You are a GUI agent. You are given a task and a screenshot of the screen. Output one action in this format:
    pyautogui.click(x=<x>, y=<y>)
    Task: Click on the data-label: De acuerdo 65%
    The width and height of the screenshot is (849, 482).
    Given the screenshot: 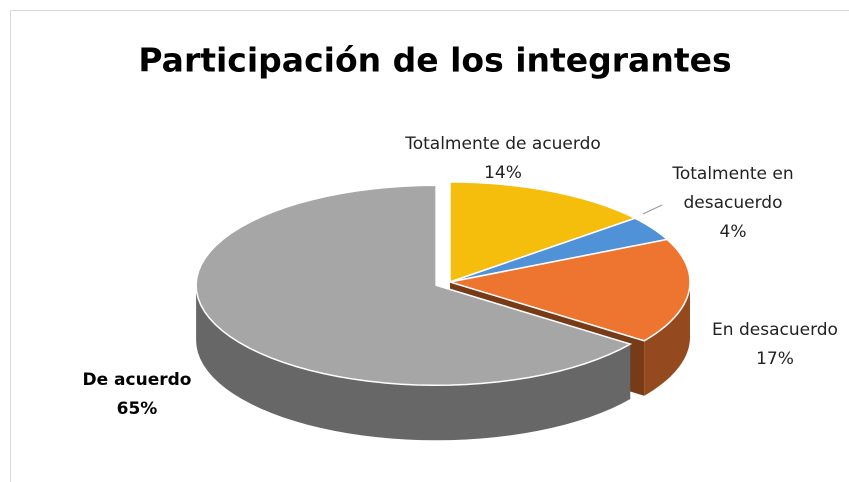 What is the action you would take?
    pyautogui.click(x=137, y=395)
    